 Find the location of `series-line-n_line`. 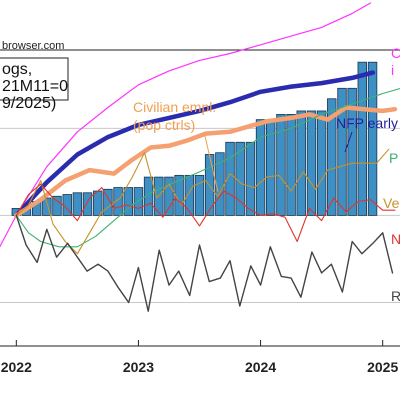

series-line-n_line is located at coordinates (205, 213).